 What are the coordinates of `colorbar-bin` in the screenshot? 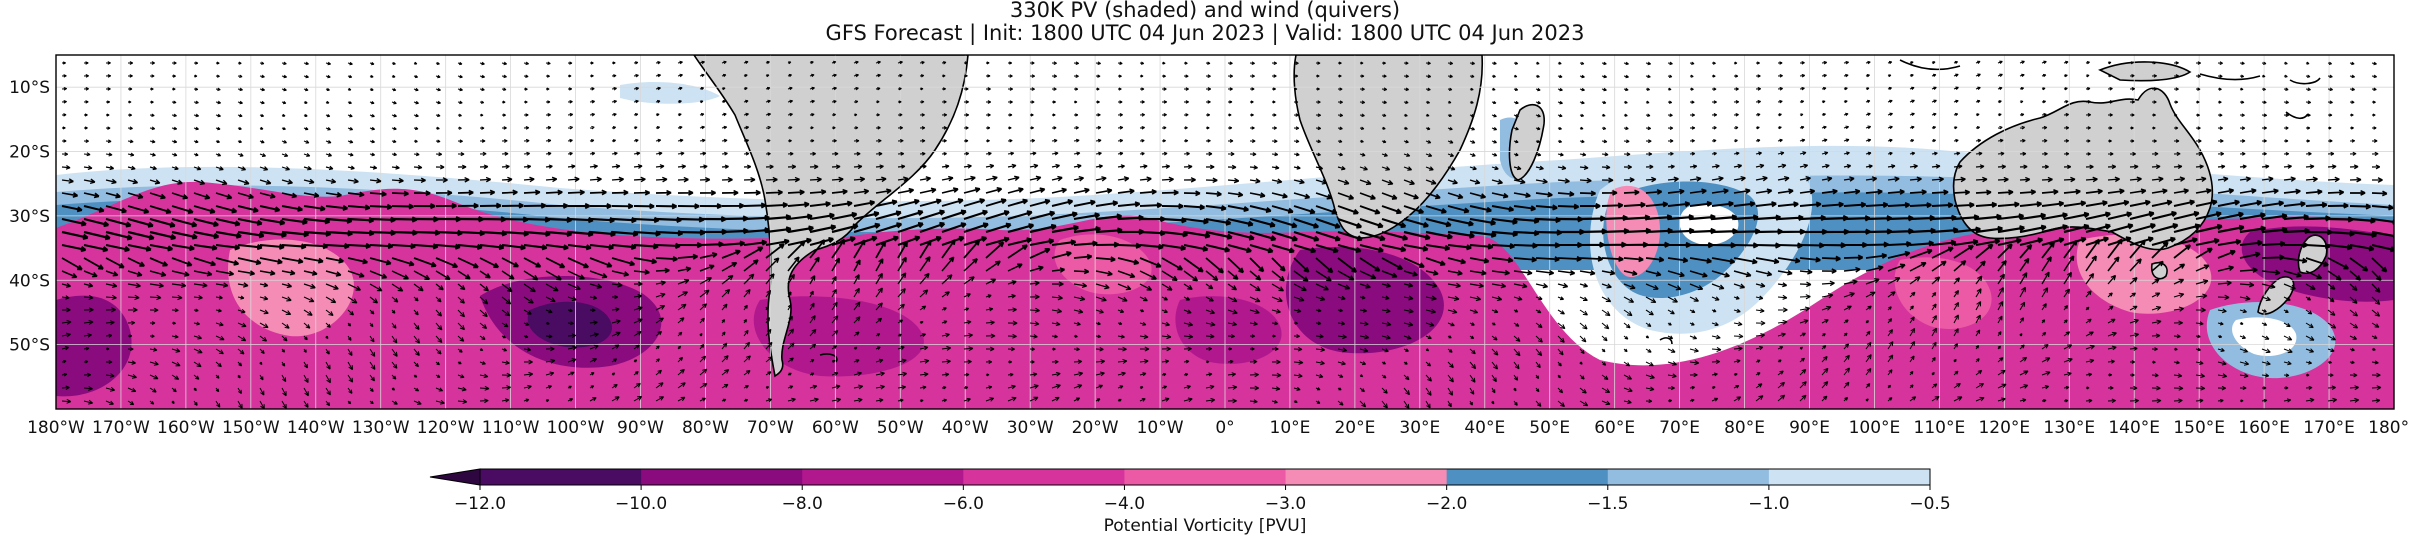 It's located at (1205, 477).